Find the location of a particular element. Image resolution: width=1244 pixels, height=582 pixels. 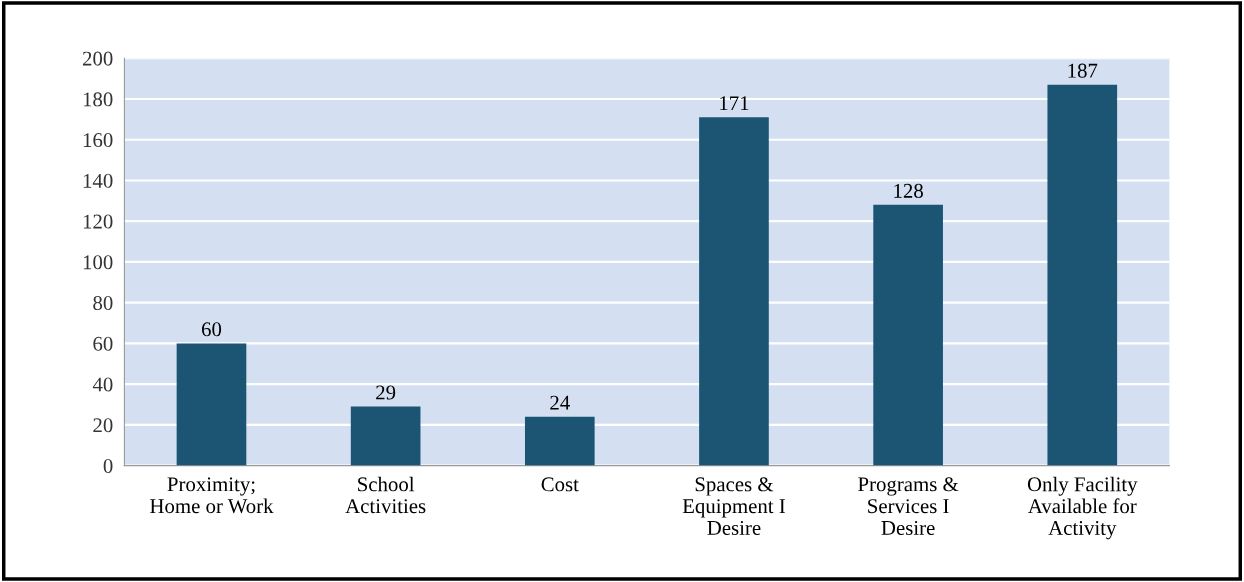

data-label: 171 is located at coordinates (734, 103).